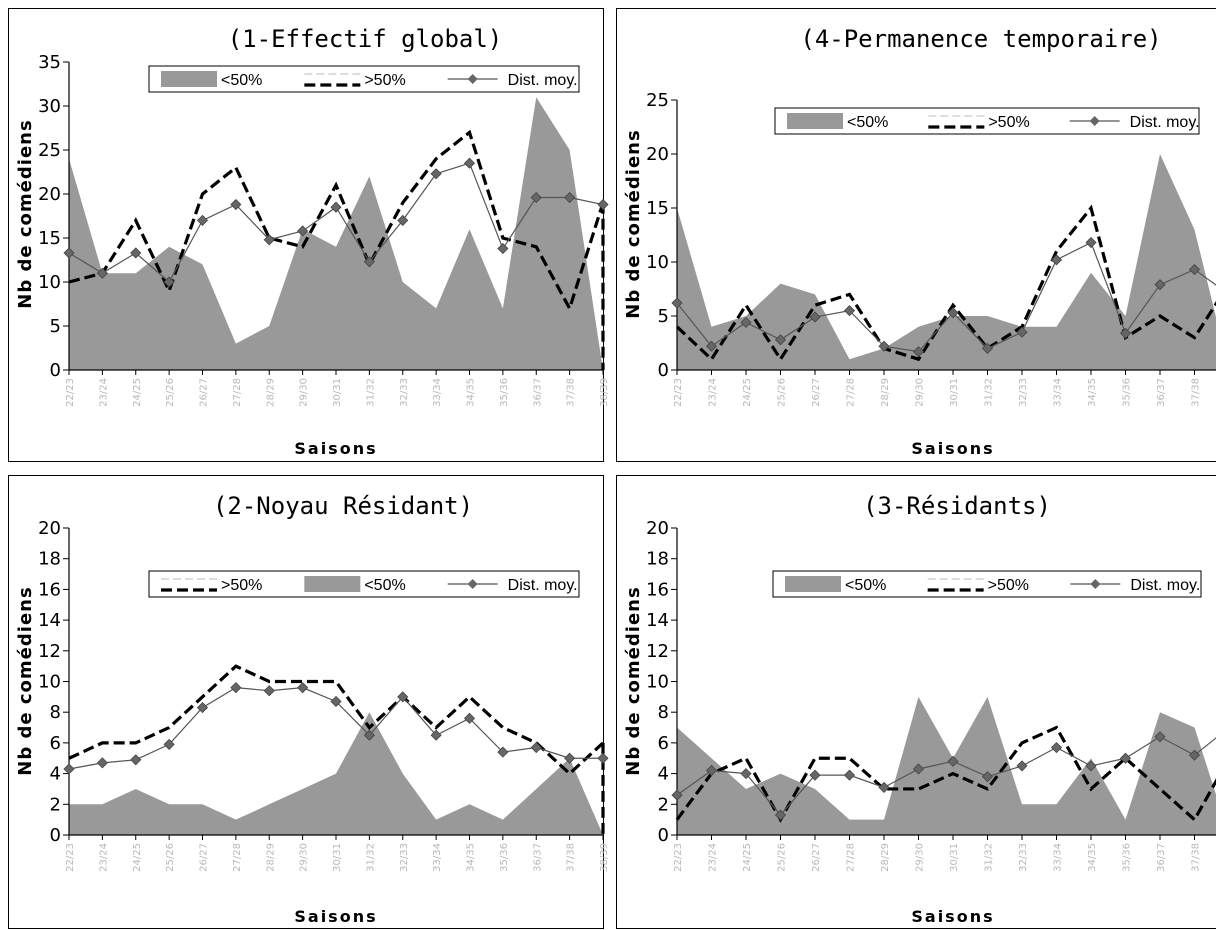  What do you see at coordinates (49, 559) in the screenshot?
I see `y-tick-label: 18` at bounding box center [49, 559].